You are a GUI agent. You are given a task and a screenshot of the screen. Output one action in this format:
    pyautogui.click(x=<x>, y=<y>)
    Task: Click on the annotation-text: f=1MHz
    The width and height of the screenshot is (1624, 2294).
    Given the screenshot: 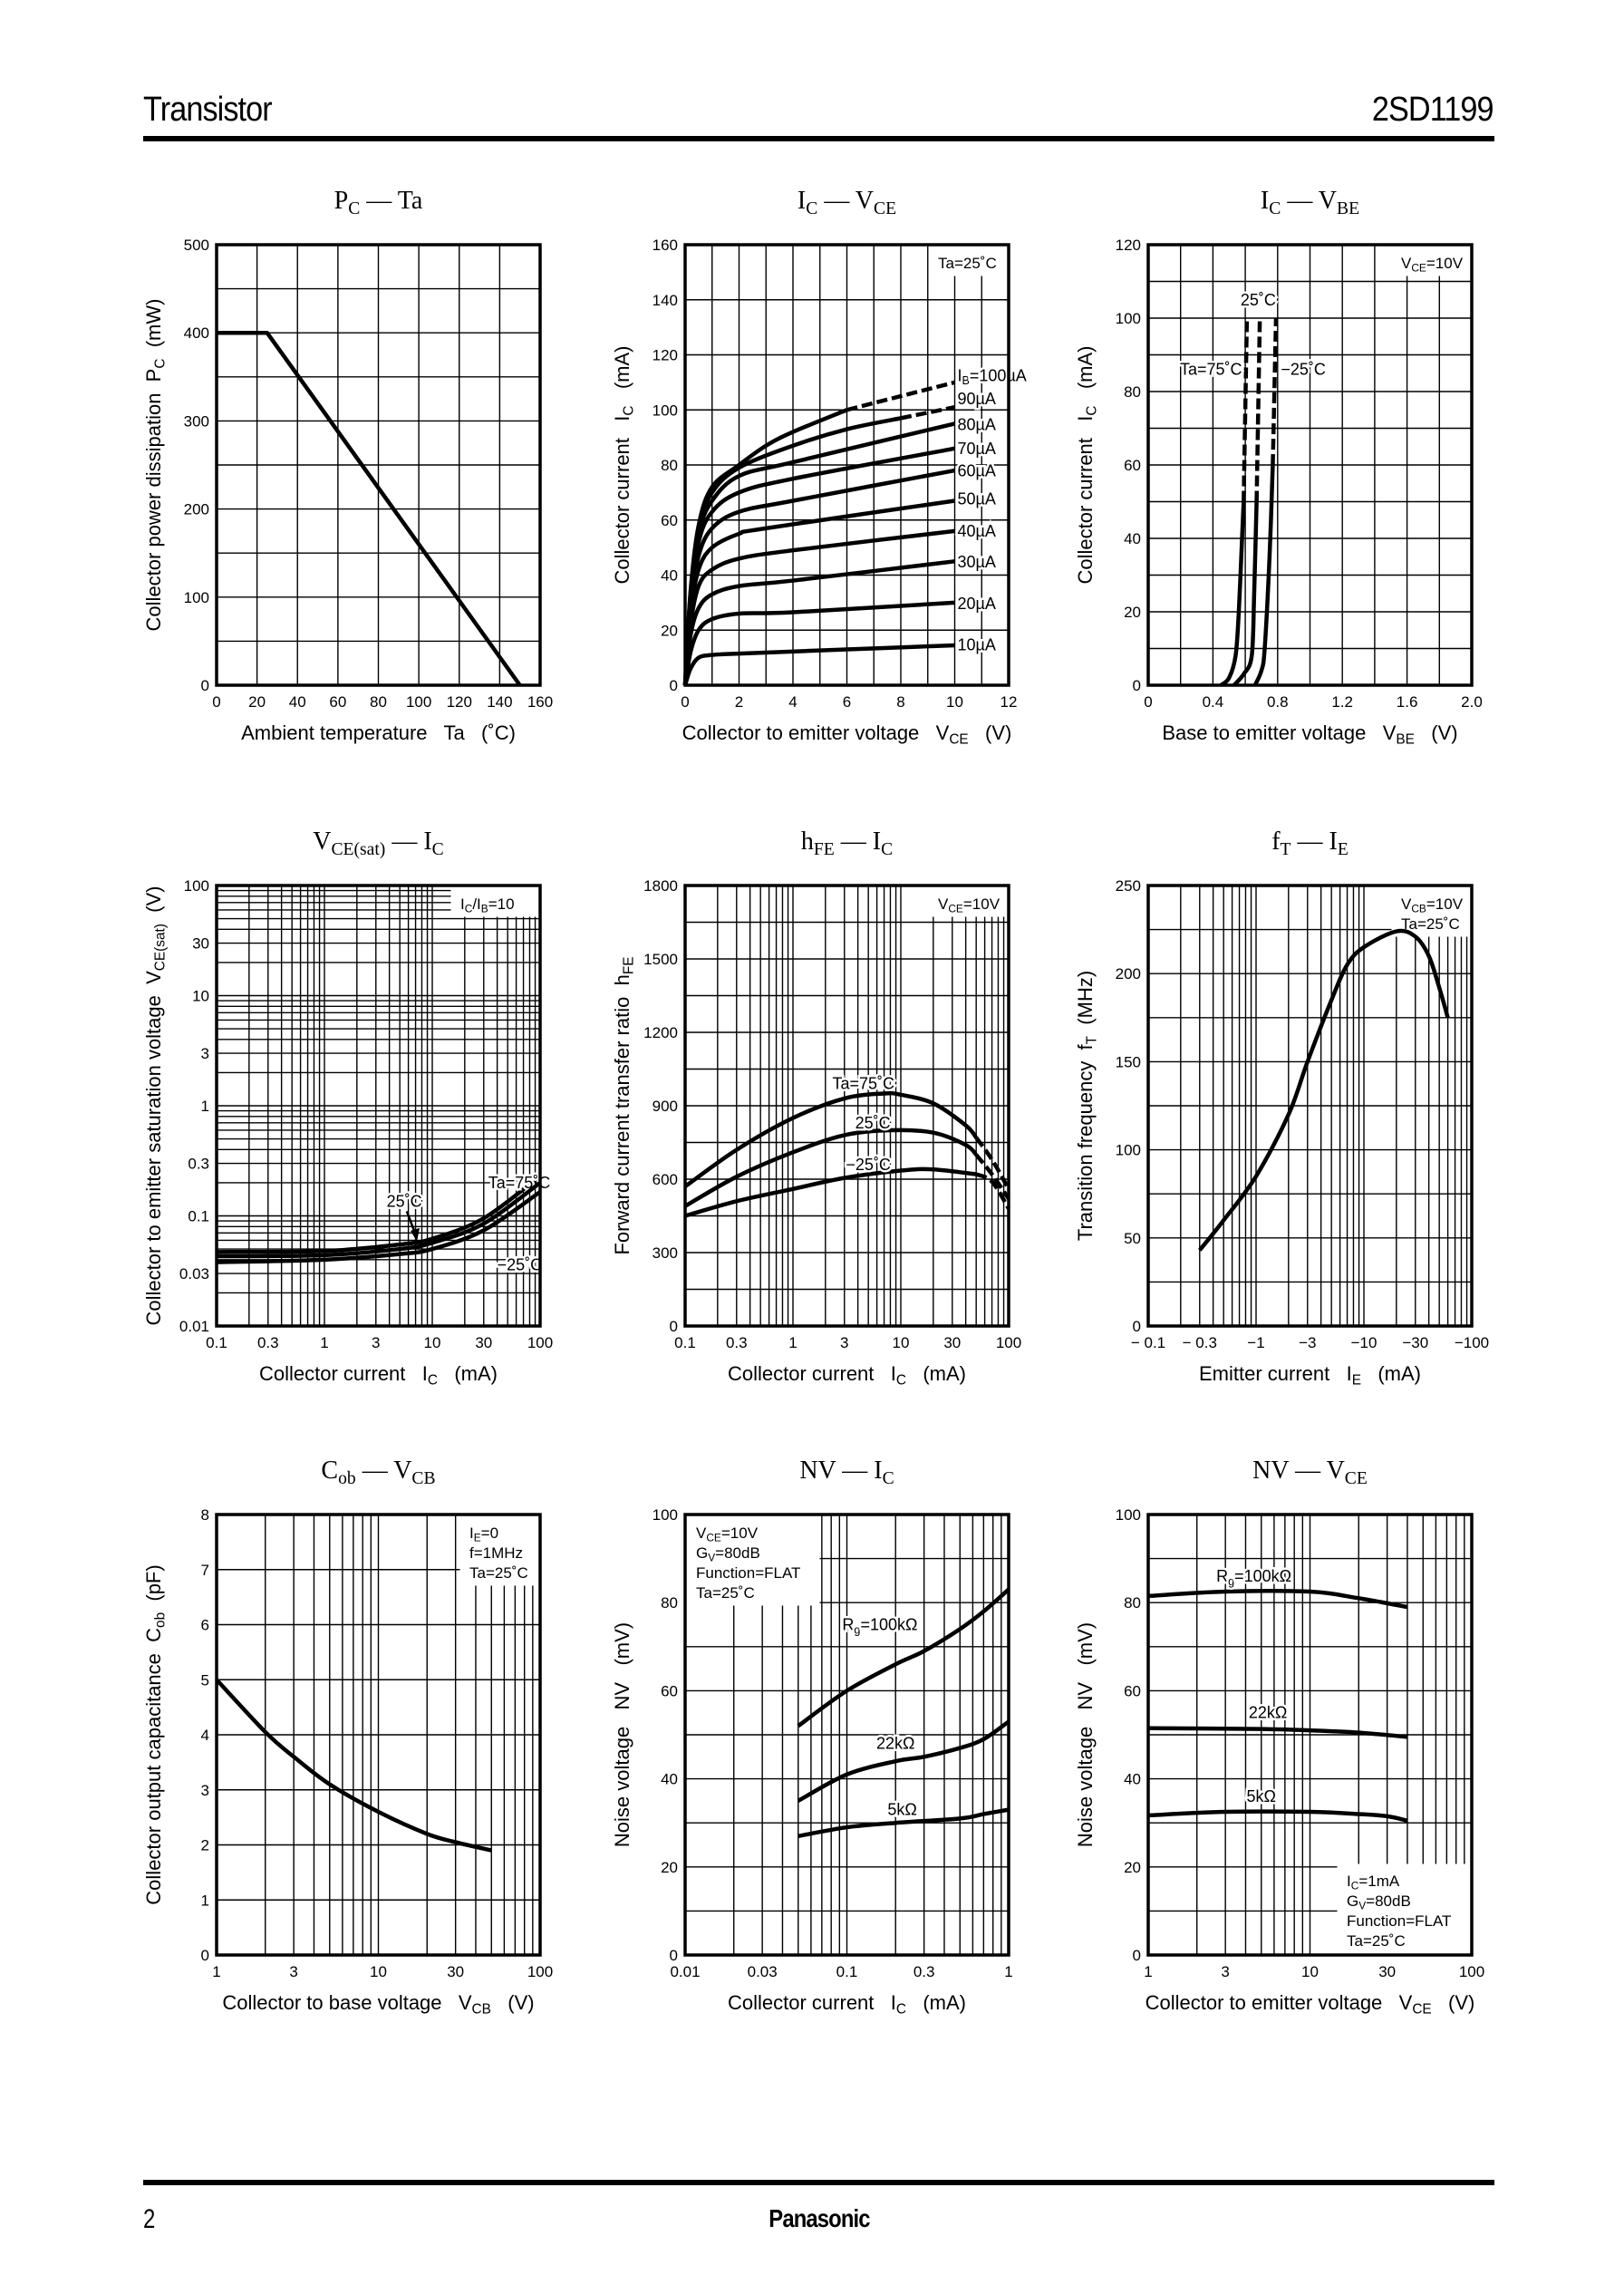 What is the action you would take?
    pyautogui.click(x=496, y=1553)
    